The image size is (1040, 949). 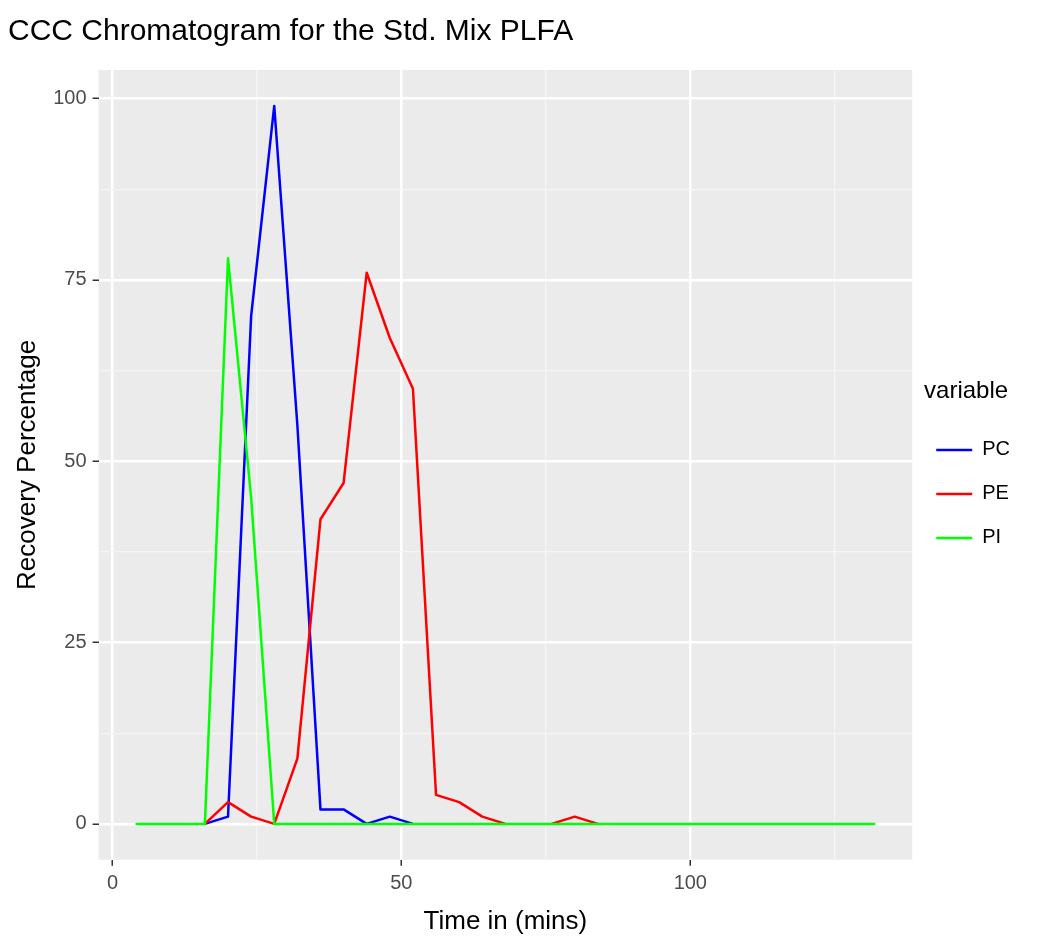 What do you see at coordinates (966, 389) in the screenshot?
I see `legend-title: variable` at bounding box center [966, 389].